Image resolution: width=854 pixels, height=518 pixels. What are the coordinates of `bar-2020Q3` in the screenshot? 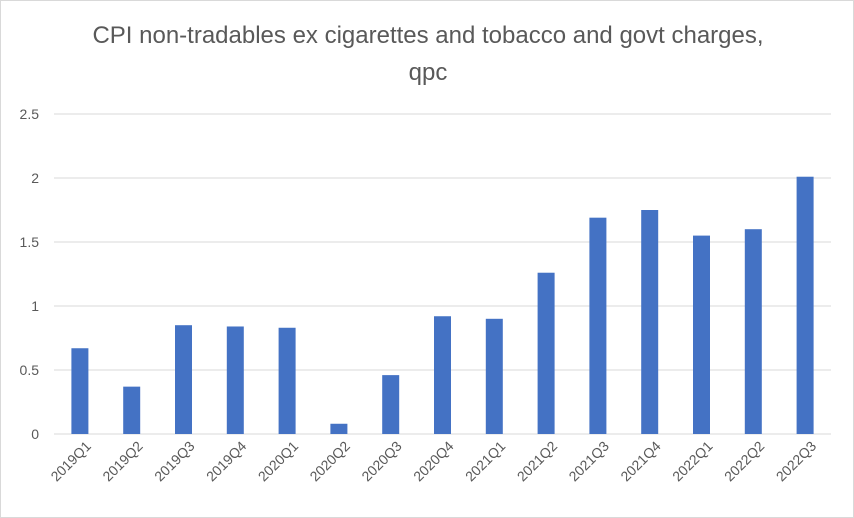 It's located at (391, 404).